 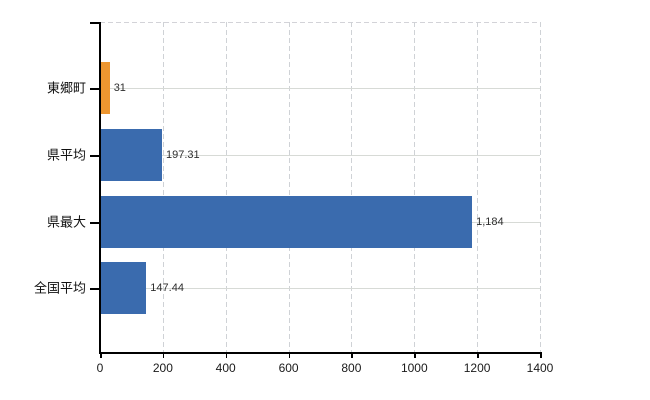 What do you see at coordinates (66, 155) in the screenshot?
I see `category-label-1: 県平均` at bounding box center [66, 155].